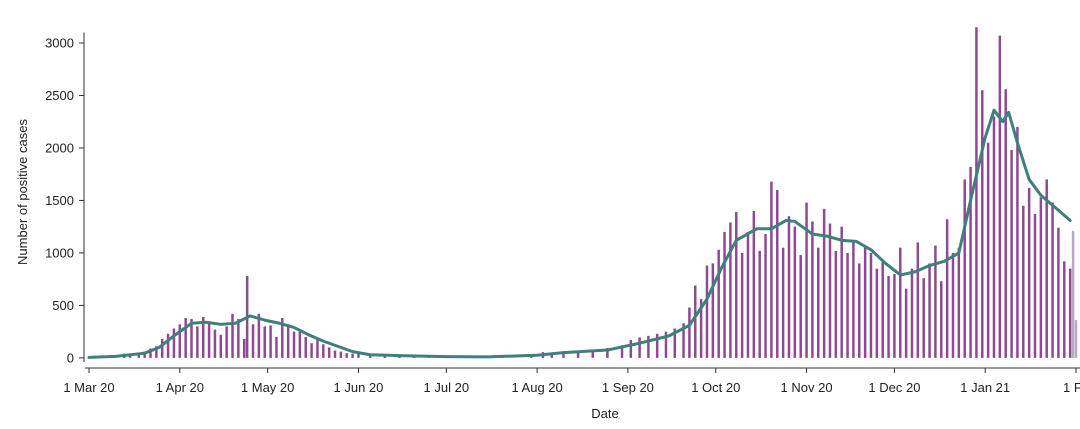 The height and width of the screenshot is (429, 1080). What do you see at coordinates (1071, 387) in the screenshot?
I see `x-tick-label-11: 1 F` at bounding box center [1071, 387].